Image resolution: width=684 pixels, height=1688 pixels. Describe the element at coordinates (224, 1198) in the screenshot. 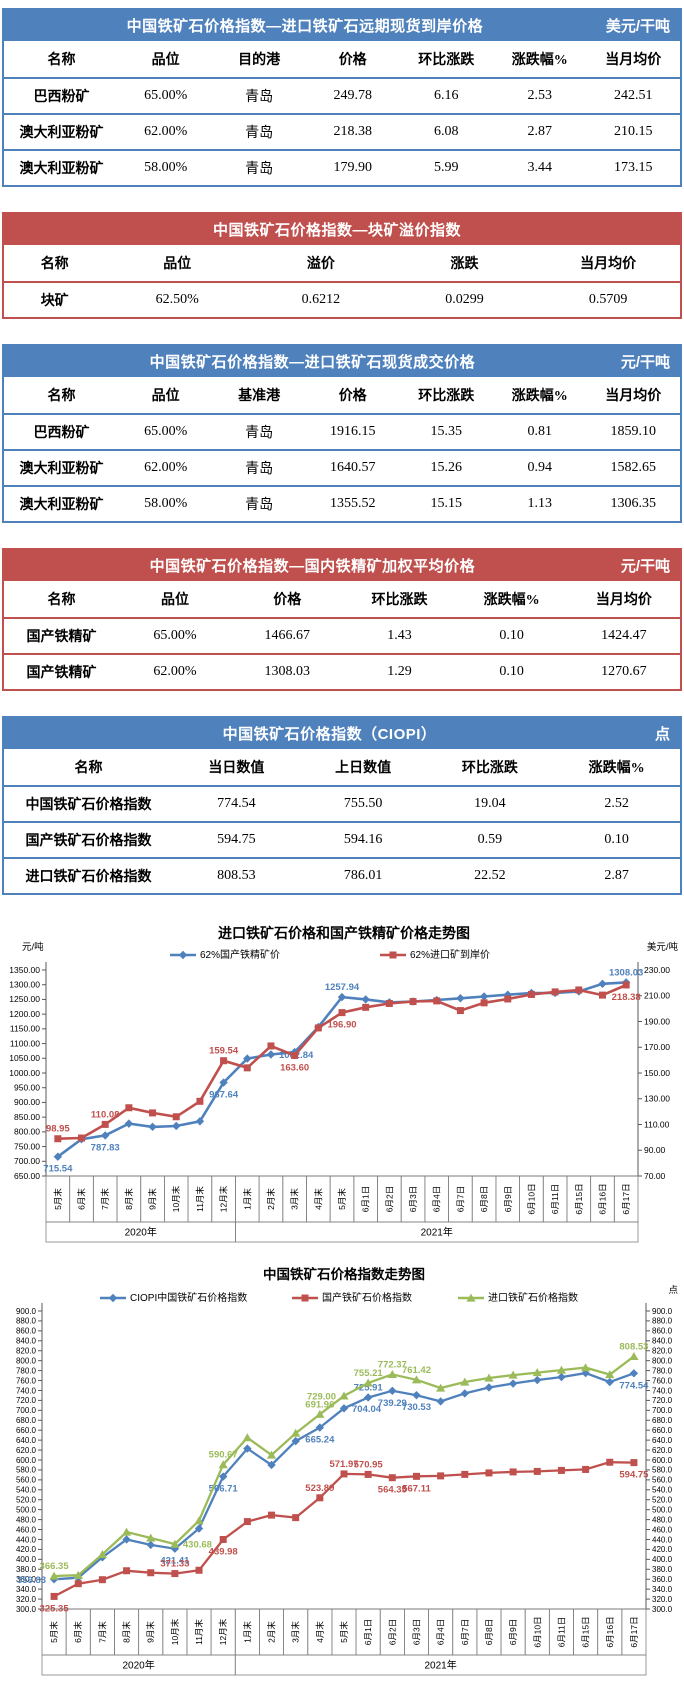

I see `category-label: 12月末` at that location.